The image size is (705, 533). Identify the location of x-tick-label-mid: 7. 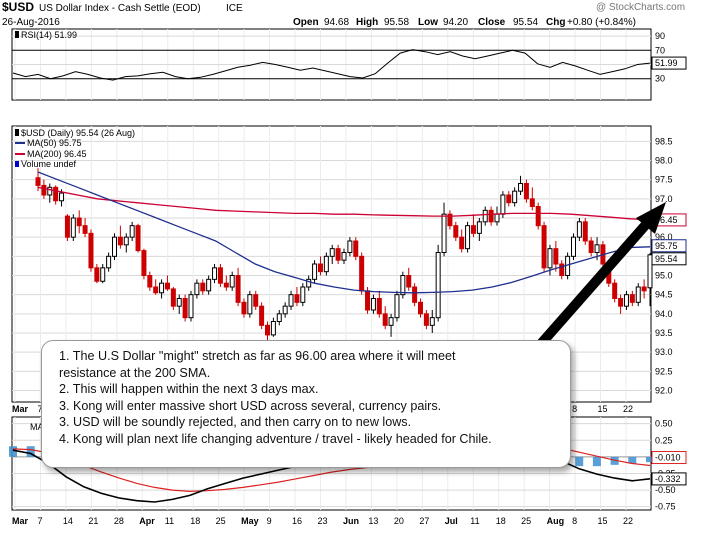
(39, 409).